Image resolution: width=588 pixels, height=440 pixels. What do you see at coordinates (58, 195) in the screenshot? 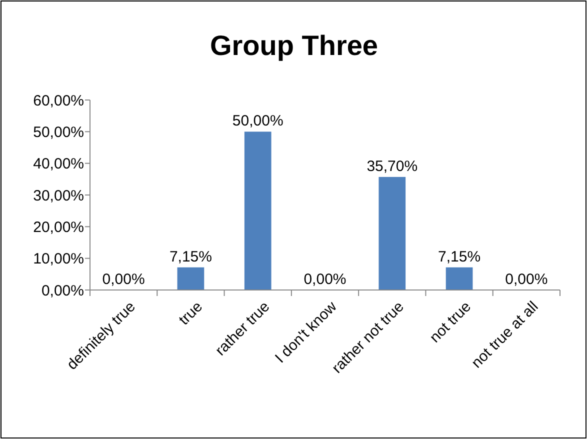
I see `y-tick-label: 30,00%` at bounding box center [58, 195].